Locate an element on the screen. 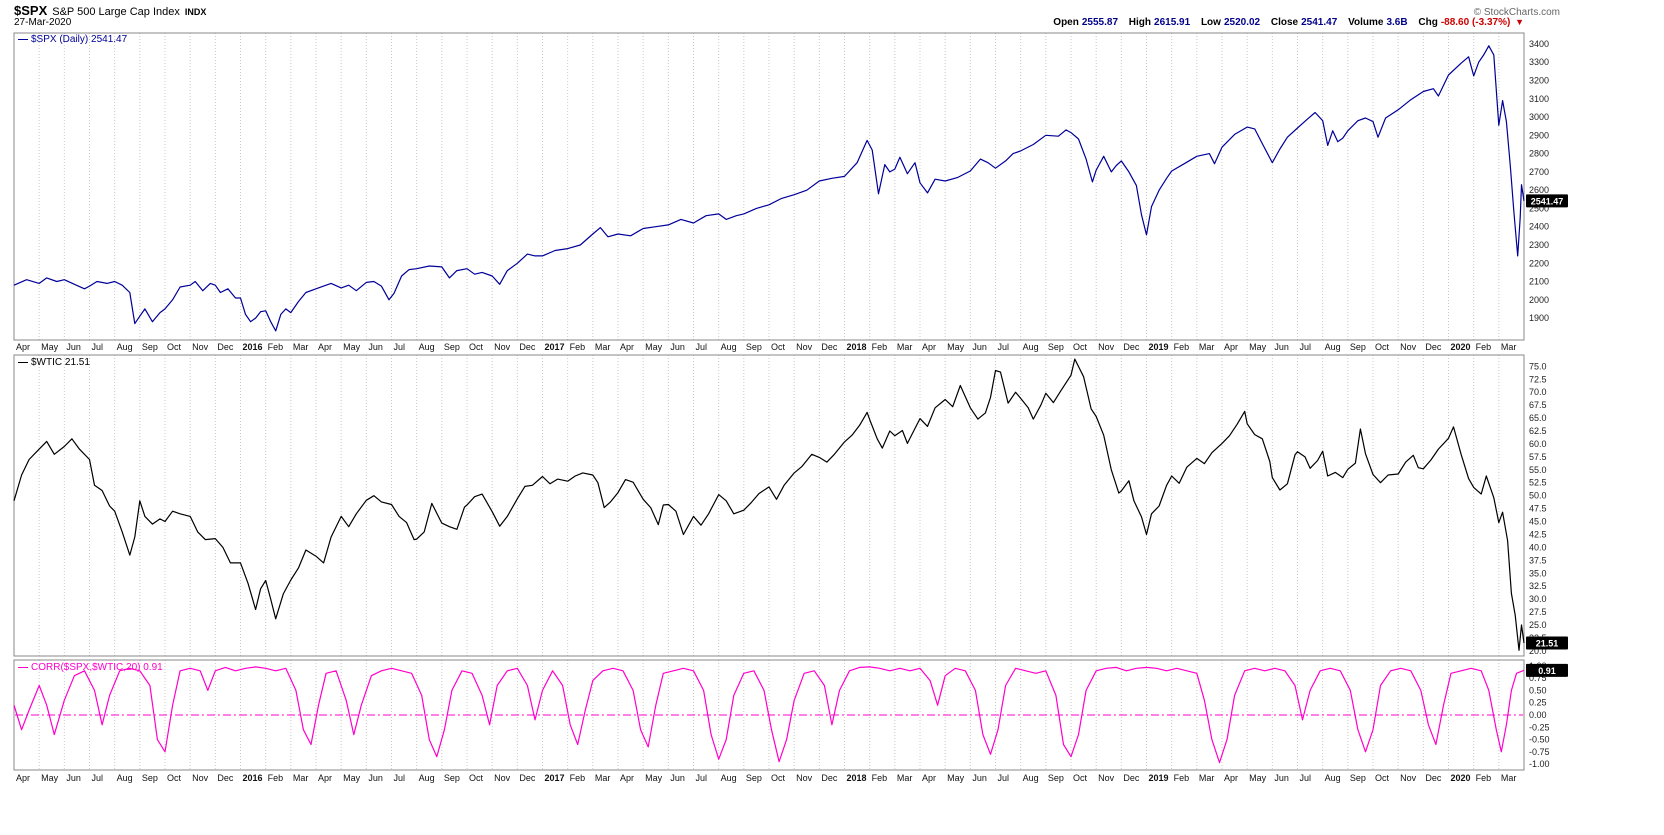  close-label: Close is located at coordinates (1284, 22).